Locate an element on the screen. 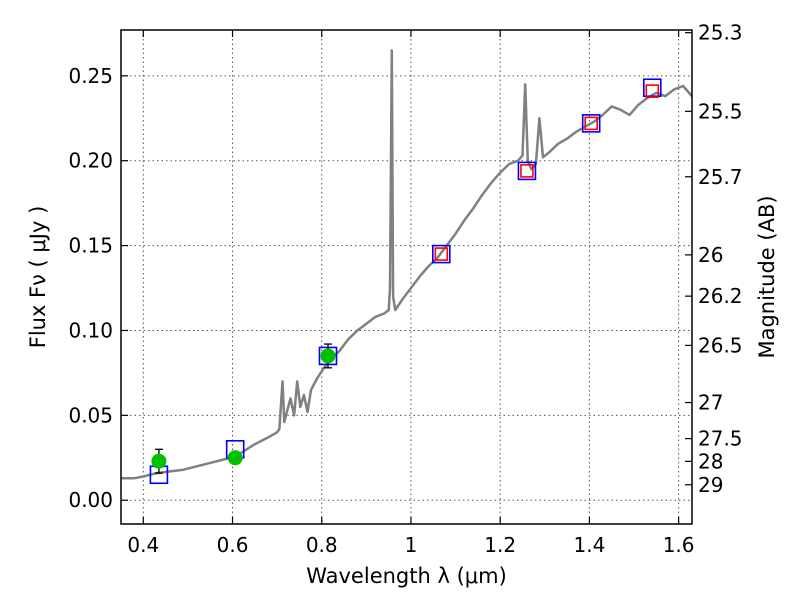 The width and height of the screenshot is (800, 600). x-tick-label: 1.6 is located at coordinates (679, 545).